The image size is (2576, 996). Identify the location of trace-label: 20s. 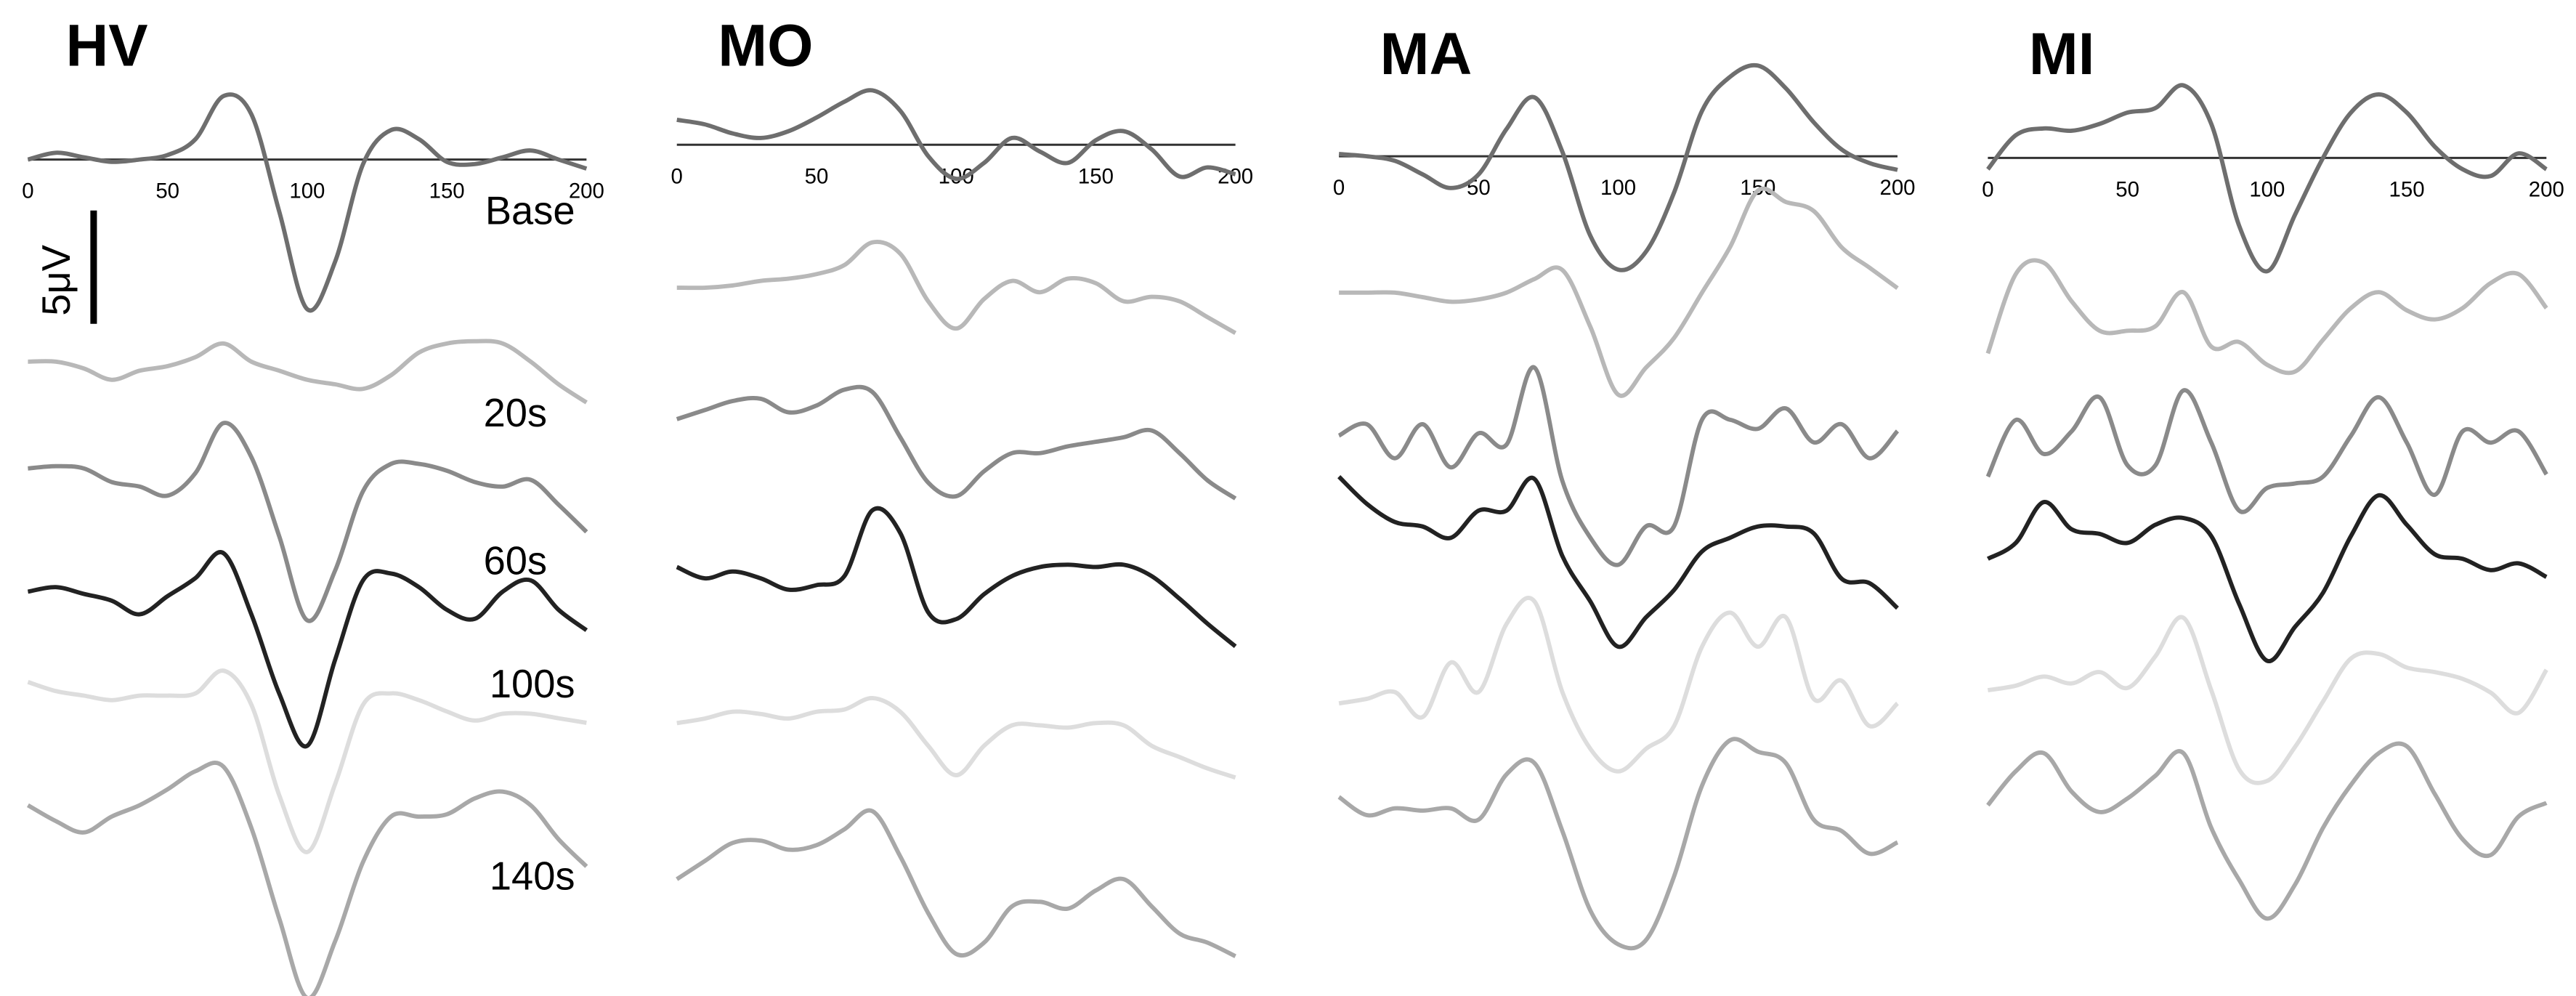
(516, 413).